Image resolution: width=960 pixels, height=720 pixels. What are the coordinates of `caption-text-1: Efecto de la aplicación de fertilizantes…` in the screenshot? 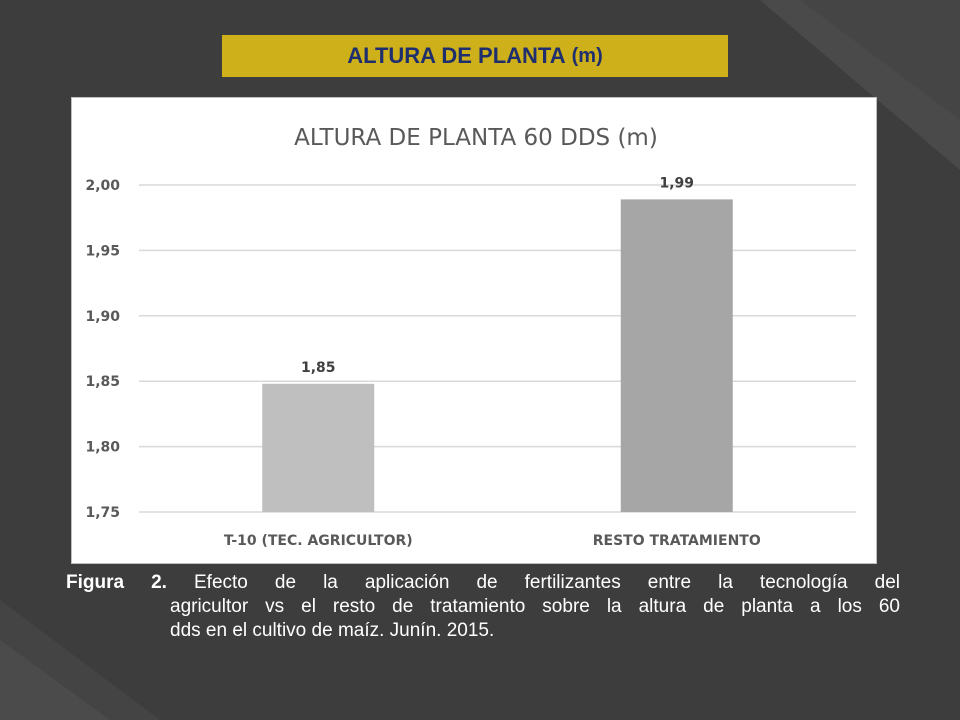 It's located at (547, 582).